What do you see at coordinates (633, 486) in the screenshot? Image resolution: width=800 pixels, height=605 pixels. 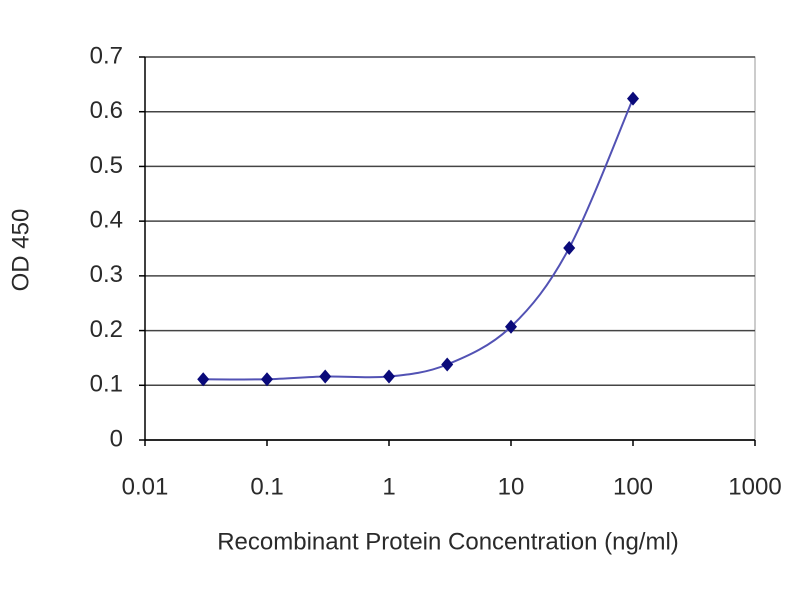 I see `x-tick-label: 100` at bounding box center [633, 486].